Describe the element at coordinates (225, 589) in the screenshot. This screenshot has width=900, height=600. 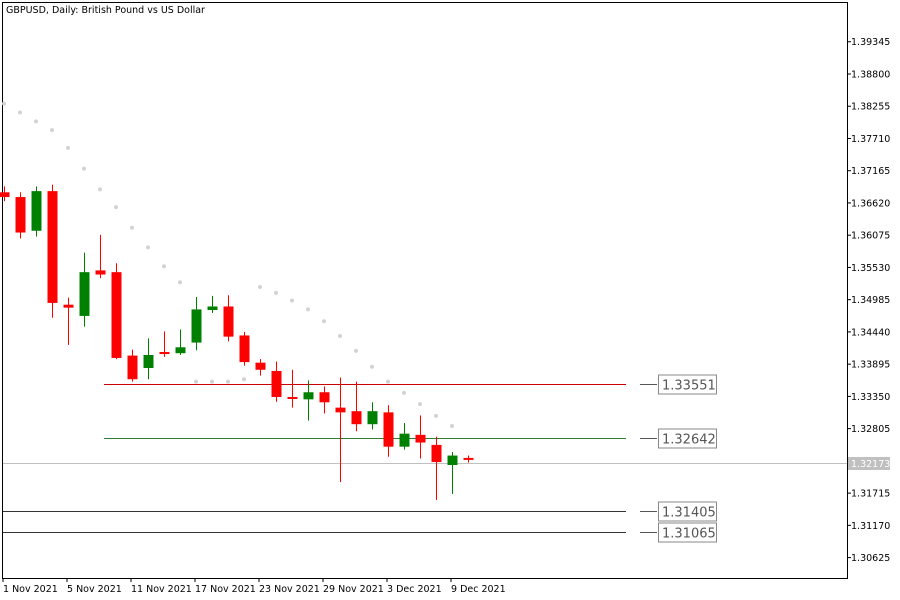
I see `x-tick-label: 17 Nov 2021` at that location.